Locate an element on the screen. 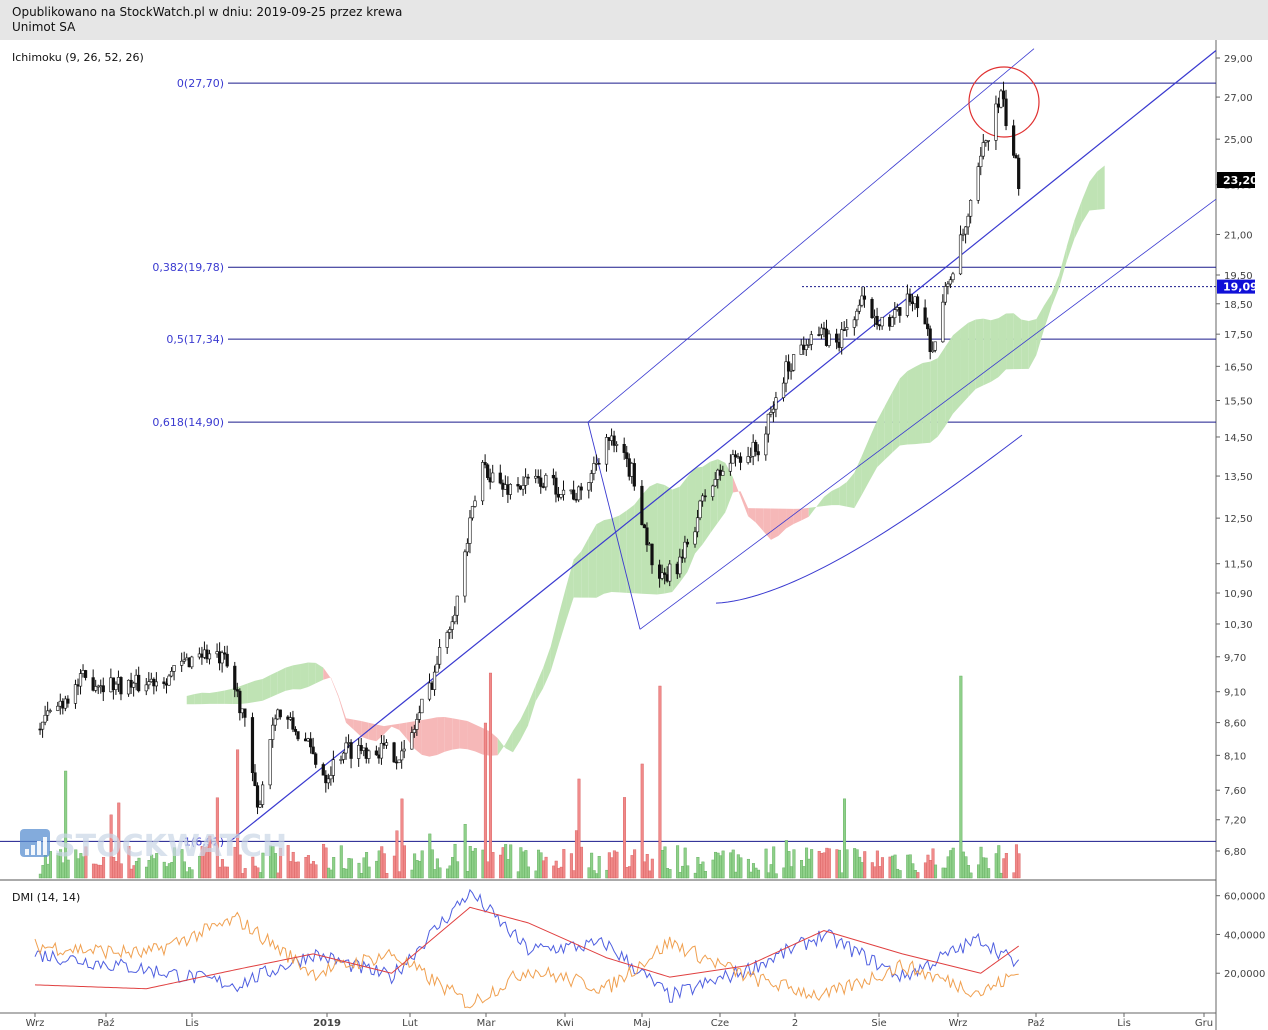 The image size is (1268, 1030). watermark-text: STOCKWATCH is located at coordinates (170, 846).